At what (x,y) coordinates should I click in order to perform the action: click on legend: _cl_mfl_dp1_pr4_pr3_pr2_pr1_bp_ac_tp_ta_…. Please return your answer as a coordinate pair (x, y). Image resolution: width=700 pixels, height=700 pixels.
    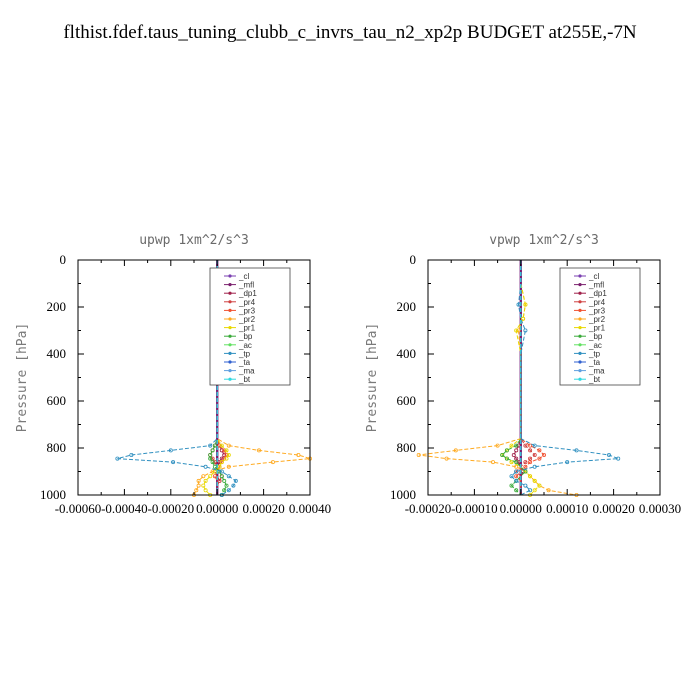
    Looking at the image, I should click on (250, 326).